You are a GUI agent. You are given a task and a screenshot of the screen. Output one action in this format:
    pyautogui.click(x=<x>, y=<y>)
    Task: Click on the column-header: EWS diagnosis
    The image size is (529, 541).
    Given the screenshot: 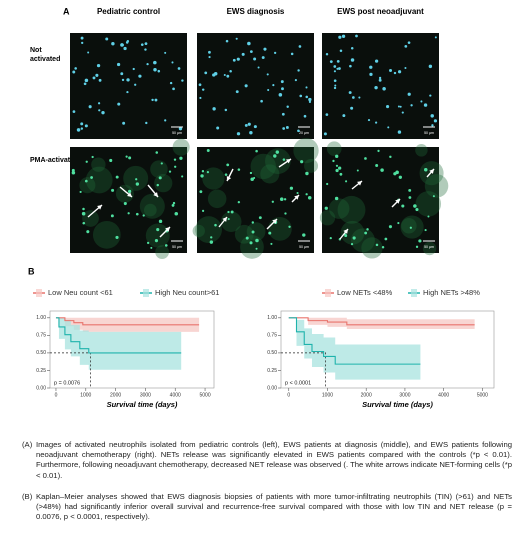 What is the action you would take?
    pyautogui.click(x=256, y=11)
    